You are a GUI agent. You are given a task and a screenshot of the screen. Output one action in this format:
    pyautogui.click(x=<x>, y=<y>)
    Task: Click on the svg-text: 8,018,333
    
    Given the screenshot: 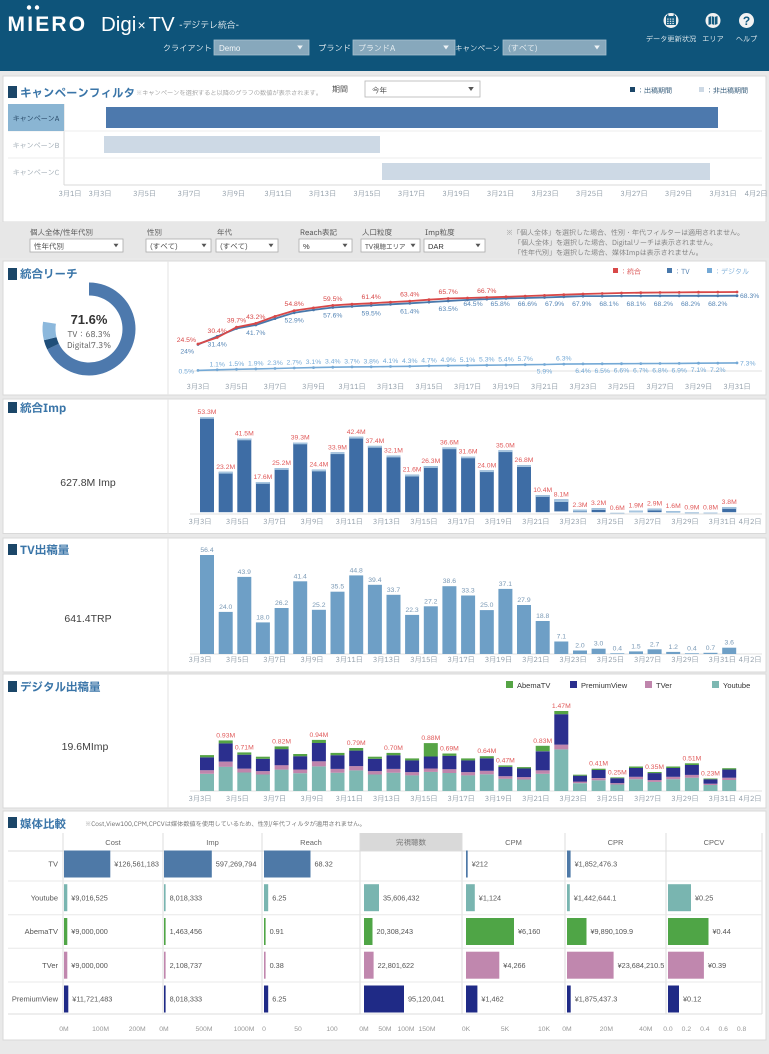 What is the action you would take?
    pyautogui.click(x=186, y=999)
    